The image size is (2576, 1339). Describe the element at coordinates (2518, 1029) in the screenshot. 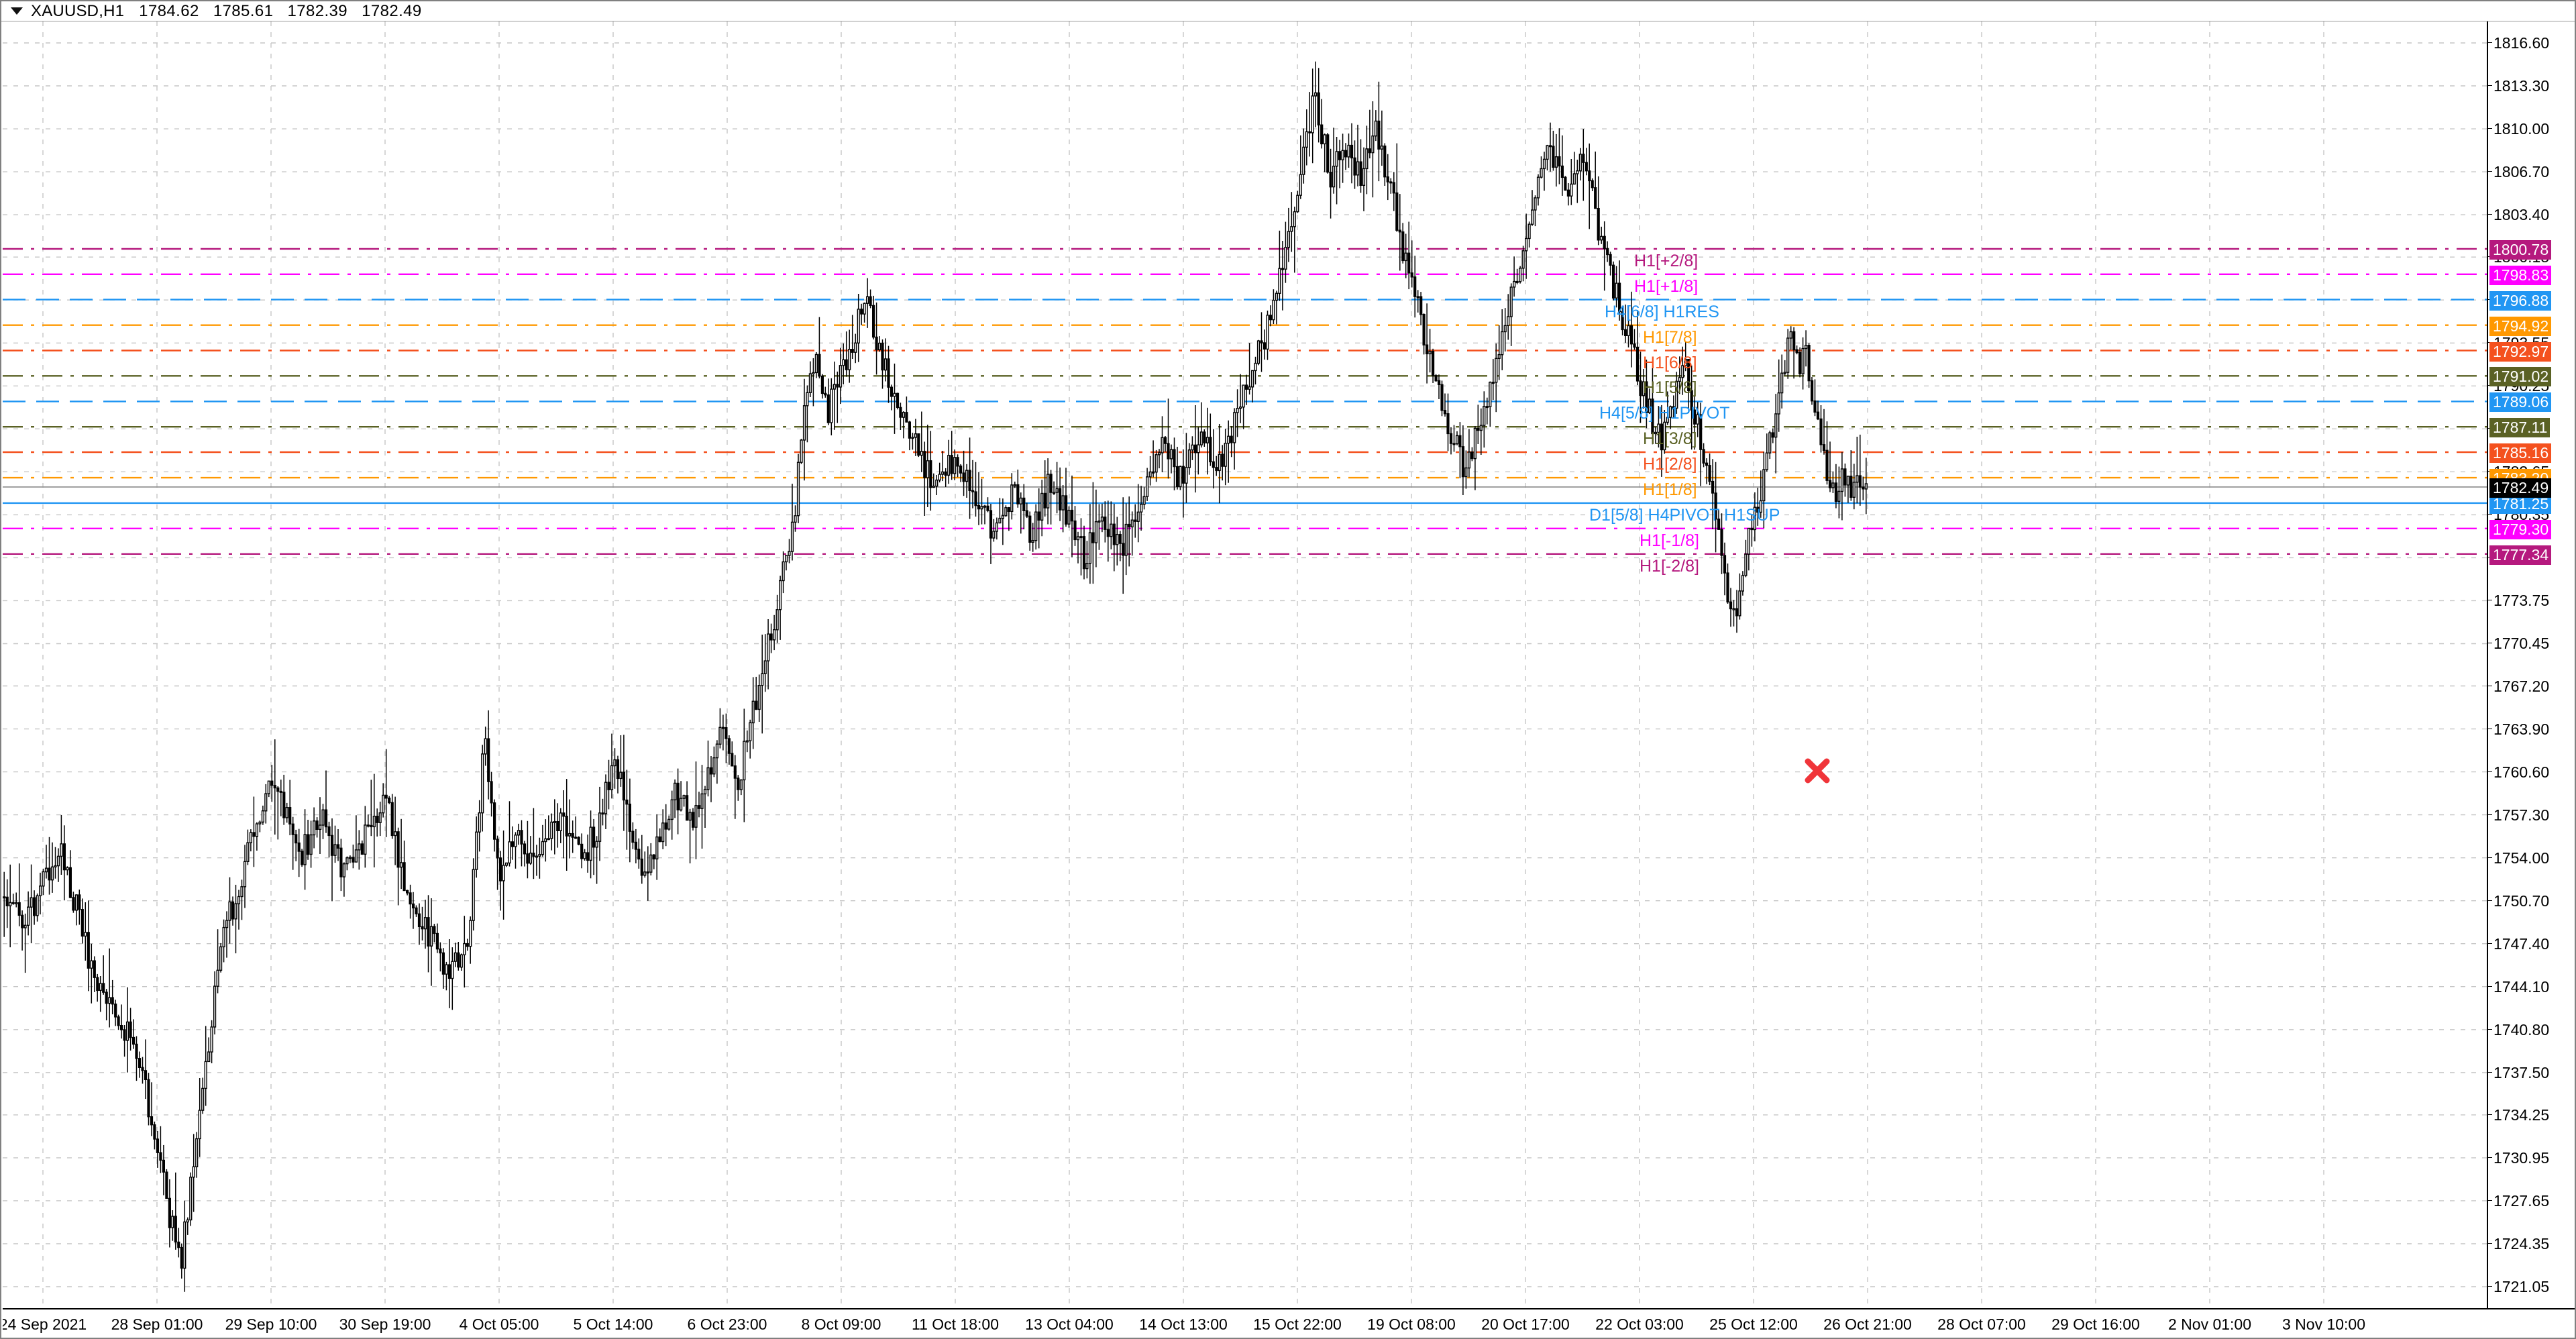

I see `price-tick-label: 1740.80` at that location.